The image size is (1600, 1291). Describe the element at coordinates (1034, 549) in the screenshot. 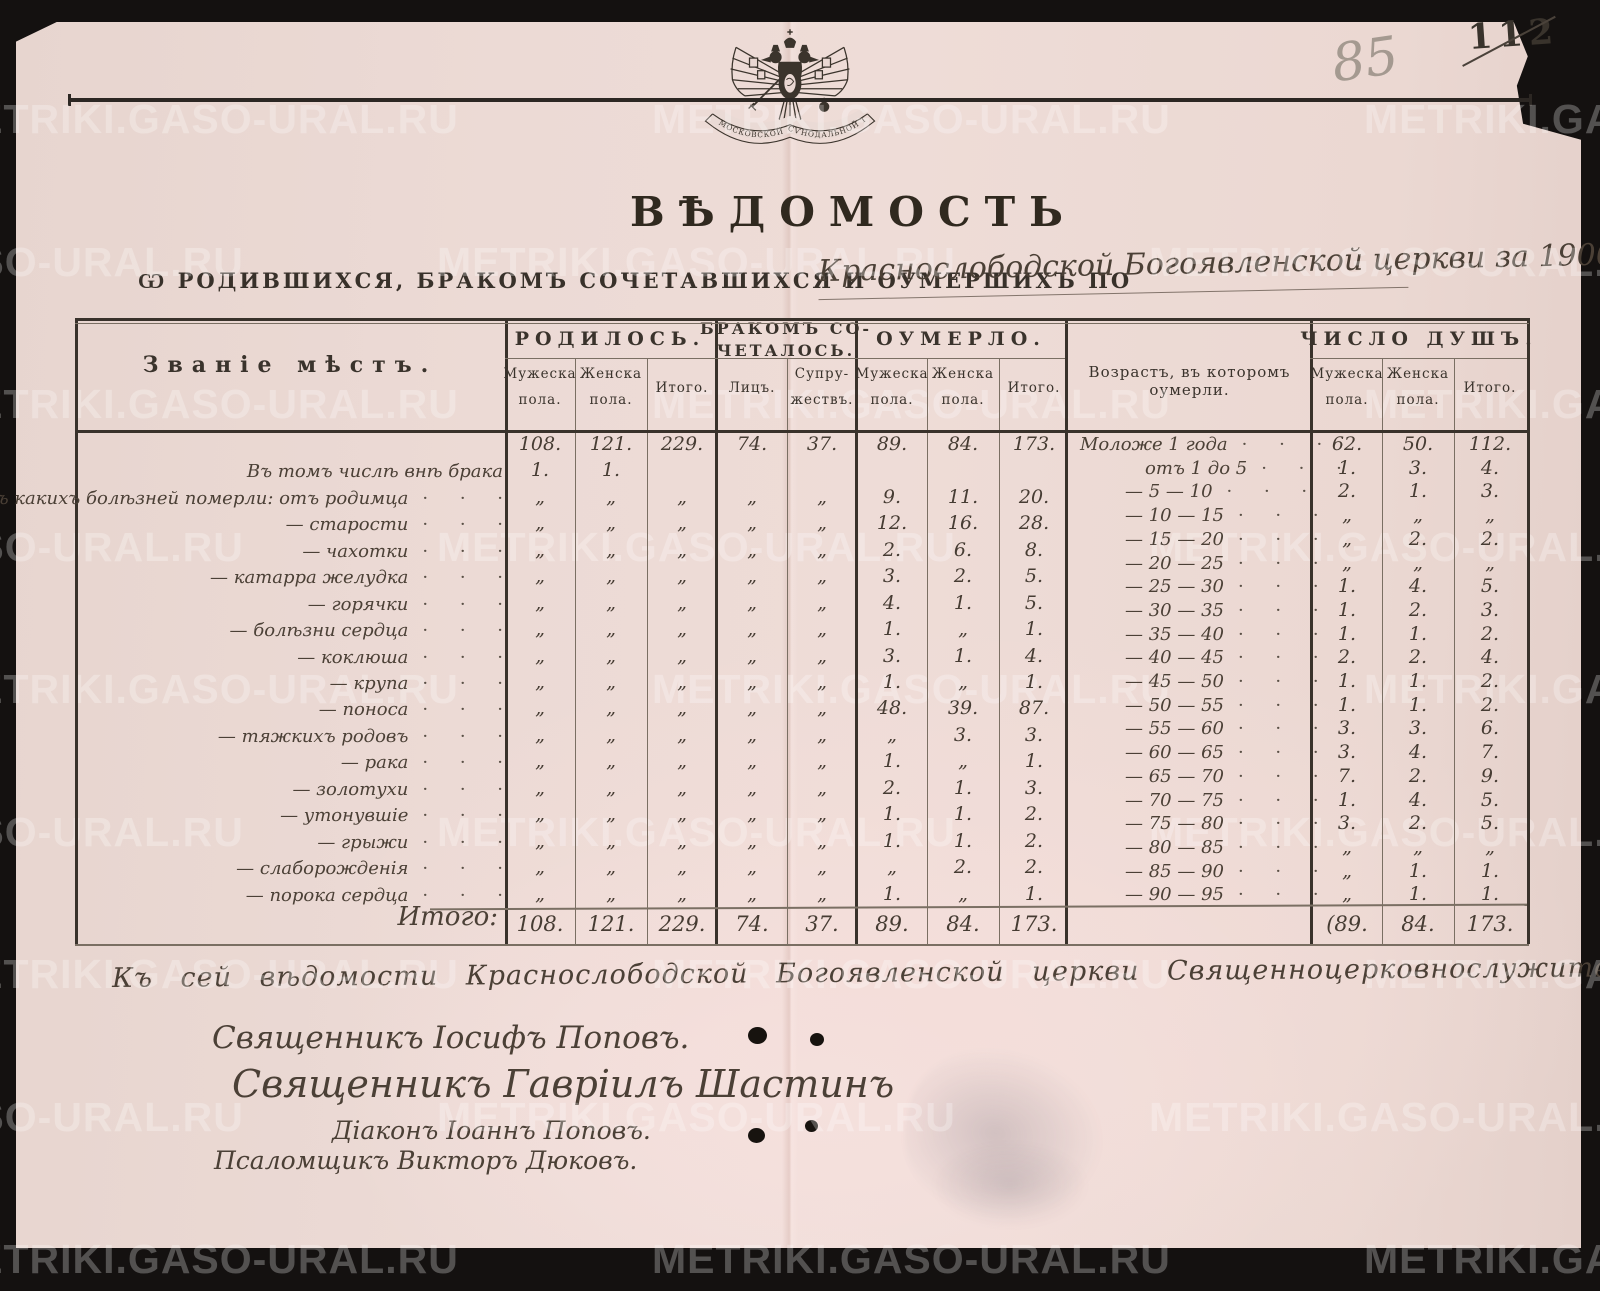

I see `table-cell-value: 8.` at that location.